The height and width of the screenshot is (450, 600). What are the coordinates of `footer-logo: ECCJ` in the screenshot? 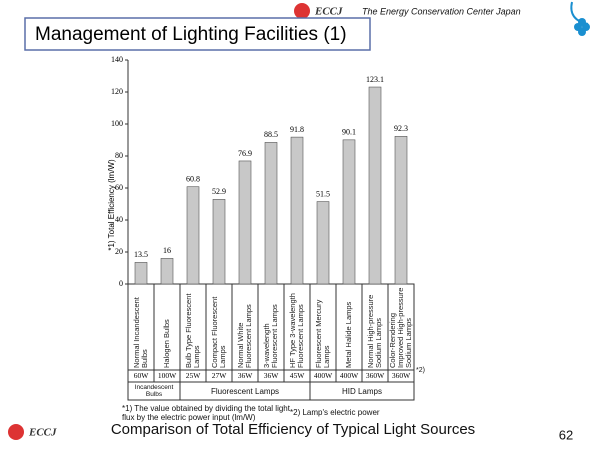 It's located at (42, 433).